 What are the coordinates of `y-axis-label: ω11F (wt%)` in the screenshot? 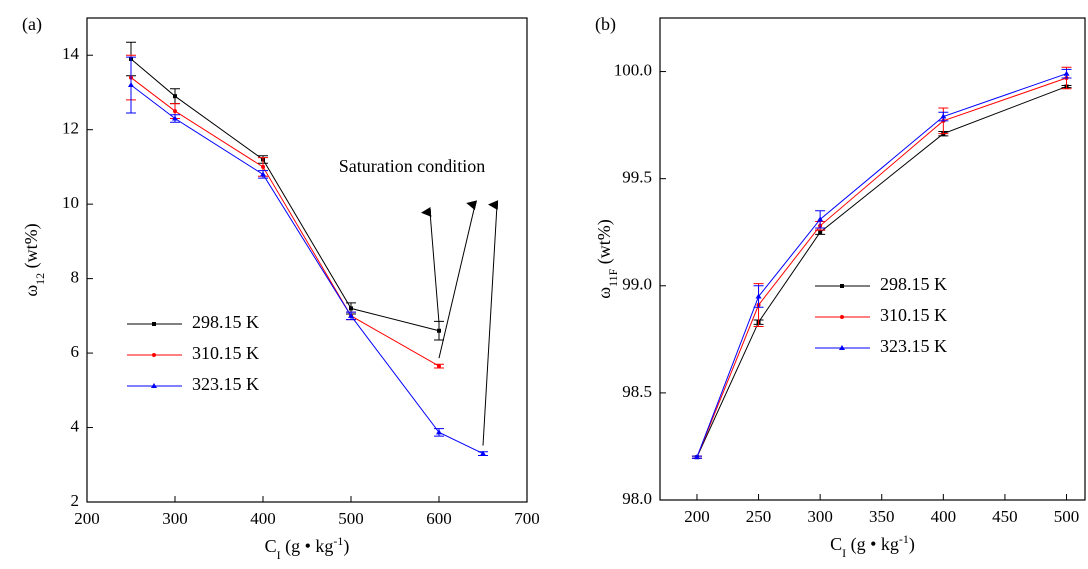 It's located at (607, 259).